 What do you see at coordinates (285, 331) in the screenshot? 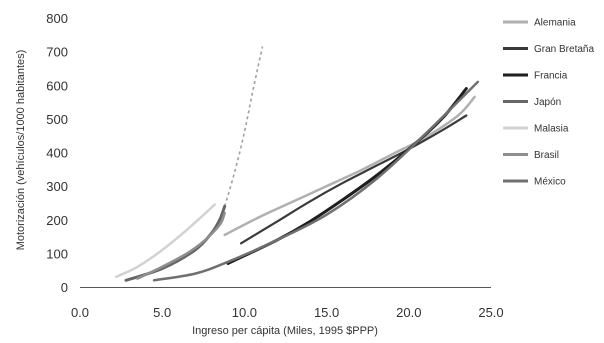
I see `x-axis-title: Ingreso per cápita (Miles, 1995 $PPP)` at bounding box center [285, 331].